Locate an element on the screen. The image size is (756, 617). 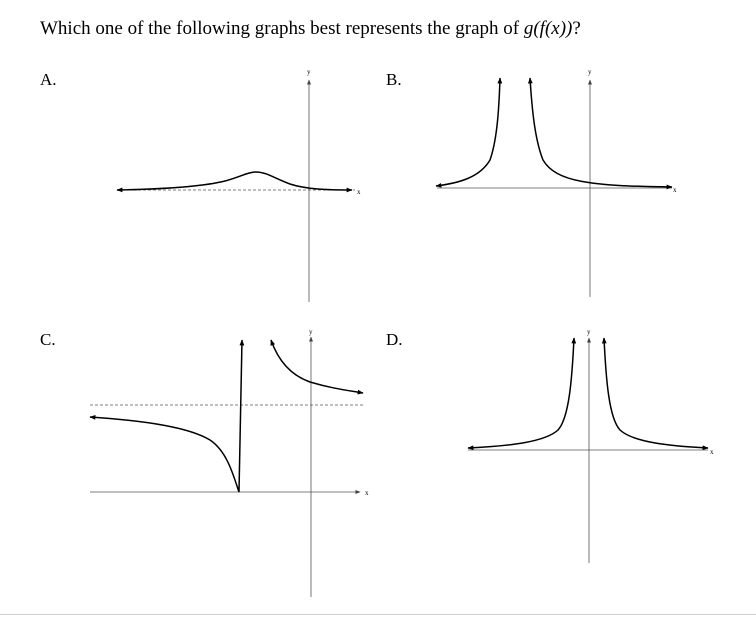
graph-a: y x is located at coordinates (238, 185).